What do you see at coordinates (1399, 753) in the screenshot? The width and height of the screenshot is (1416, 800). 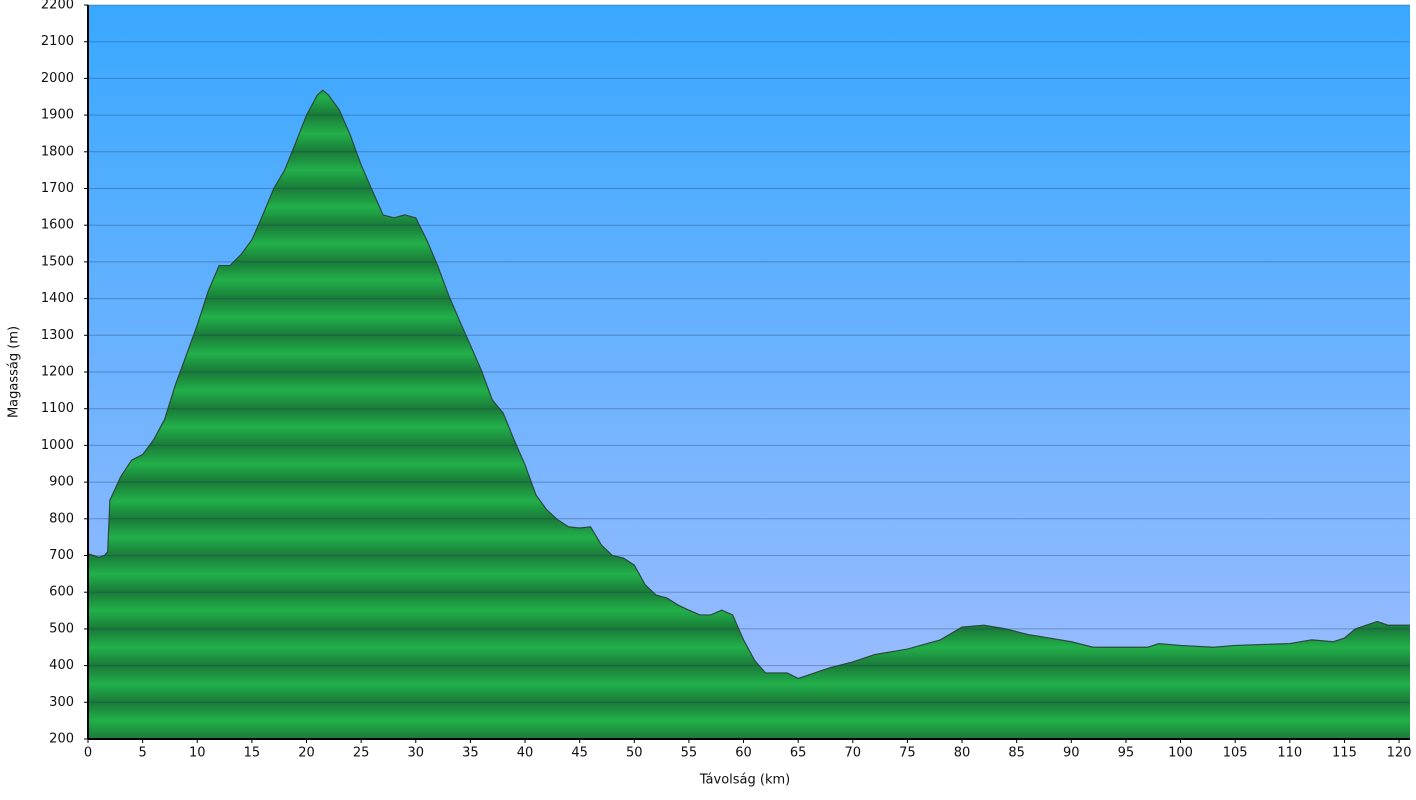 I see `x-tick-label: 120` at bounding box center [1399, 753].